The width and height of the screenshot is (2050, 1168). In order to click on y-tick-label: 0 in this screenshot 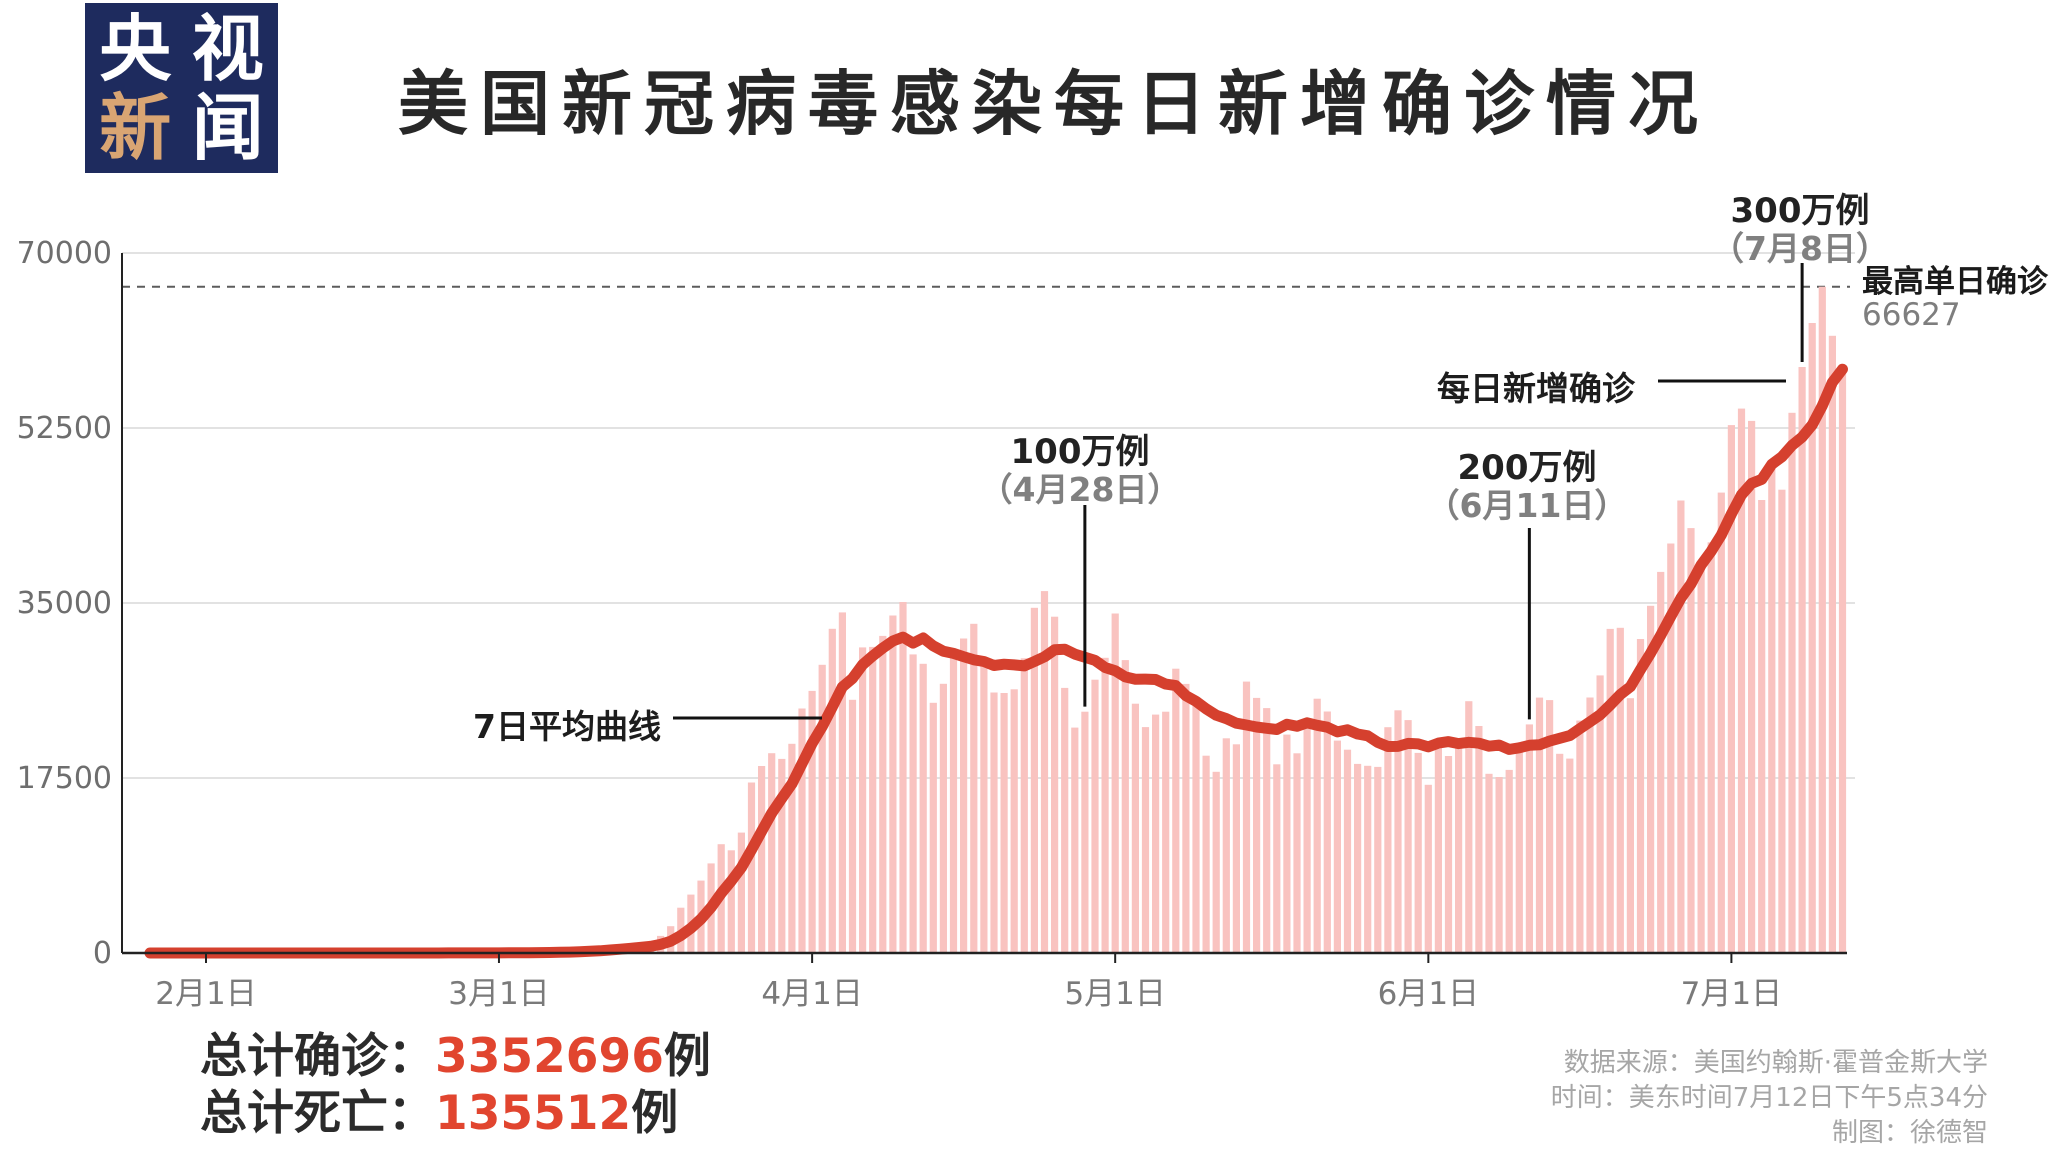, I will do `click(102, 953)`.